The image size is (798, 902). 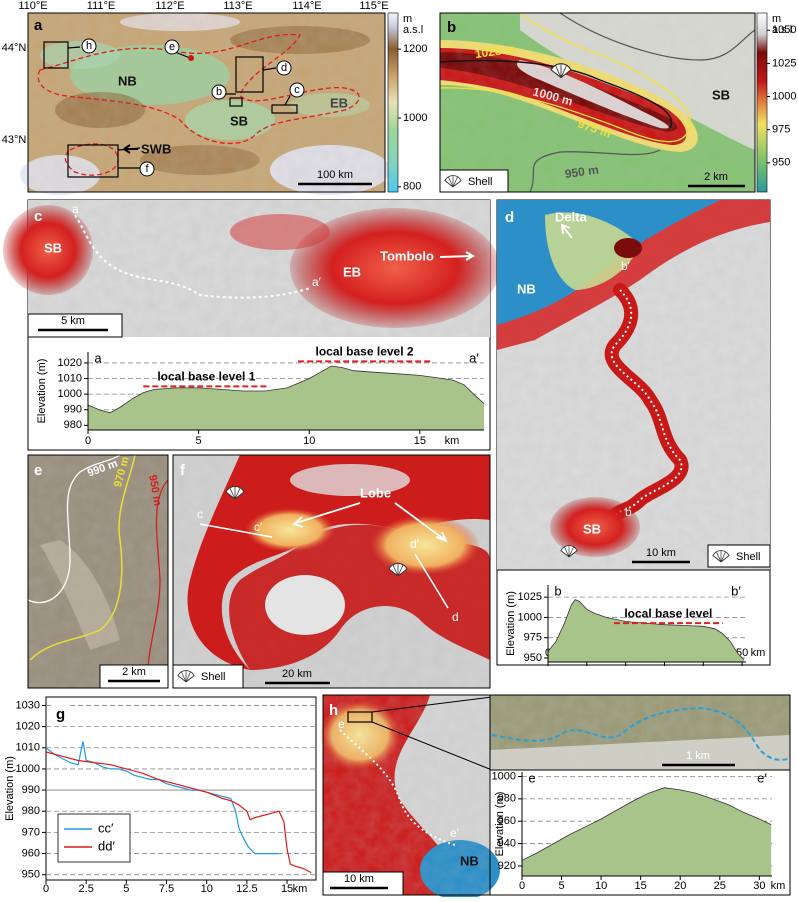 I want to click on lon-label: 110°E, so click(x=32, y=6).